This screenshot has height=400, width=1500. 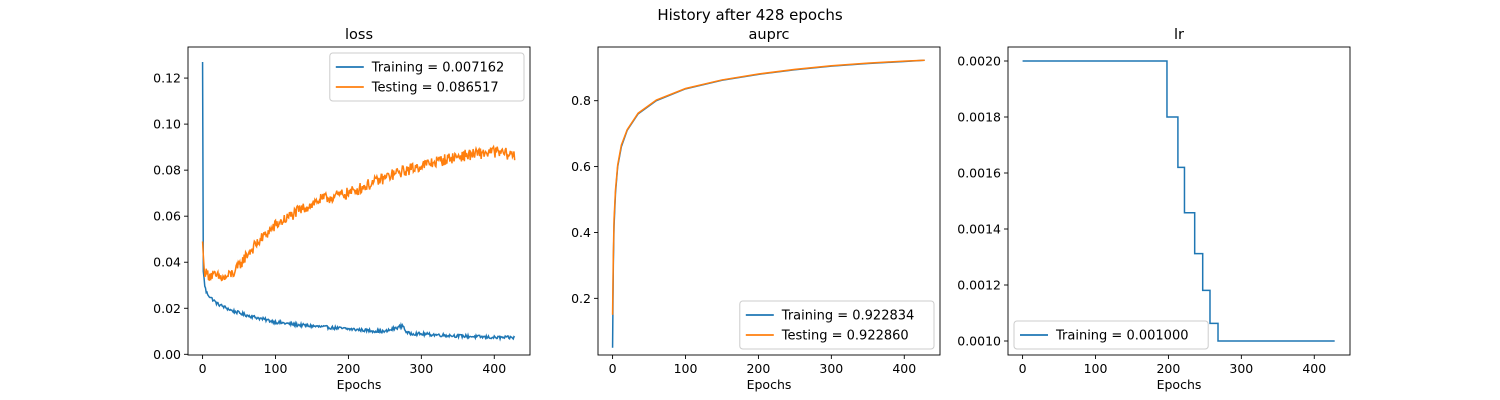 What do you see at coordinates (979, 229) in the screenshot?
I see `y-tick-label: 0.0014` at bounding box center [979, 229].